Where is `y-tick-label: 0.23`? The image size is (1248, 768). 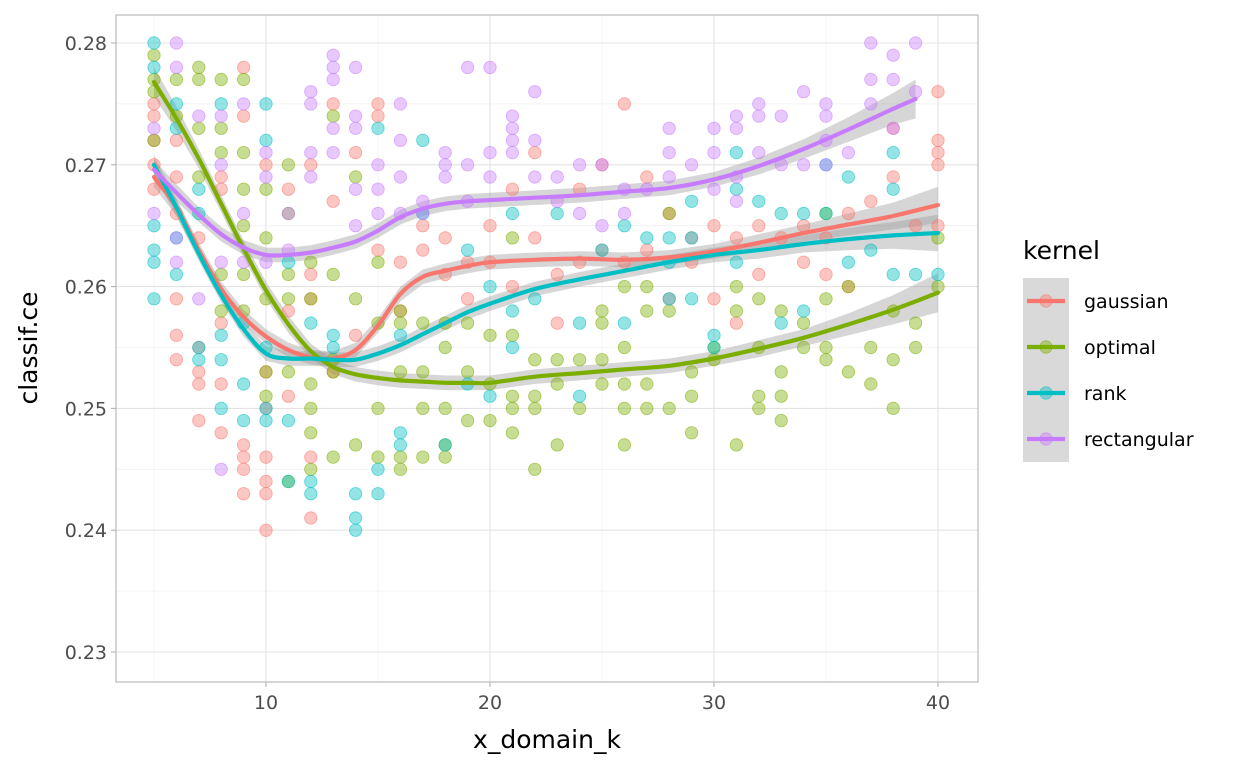
y-tick-label: 0.23 is located at coordinates (86, 653).